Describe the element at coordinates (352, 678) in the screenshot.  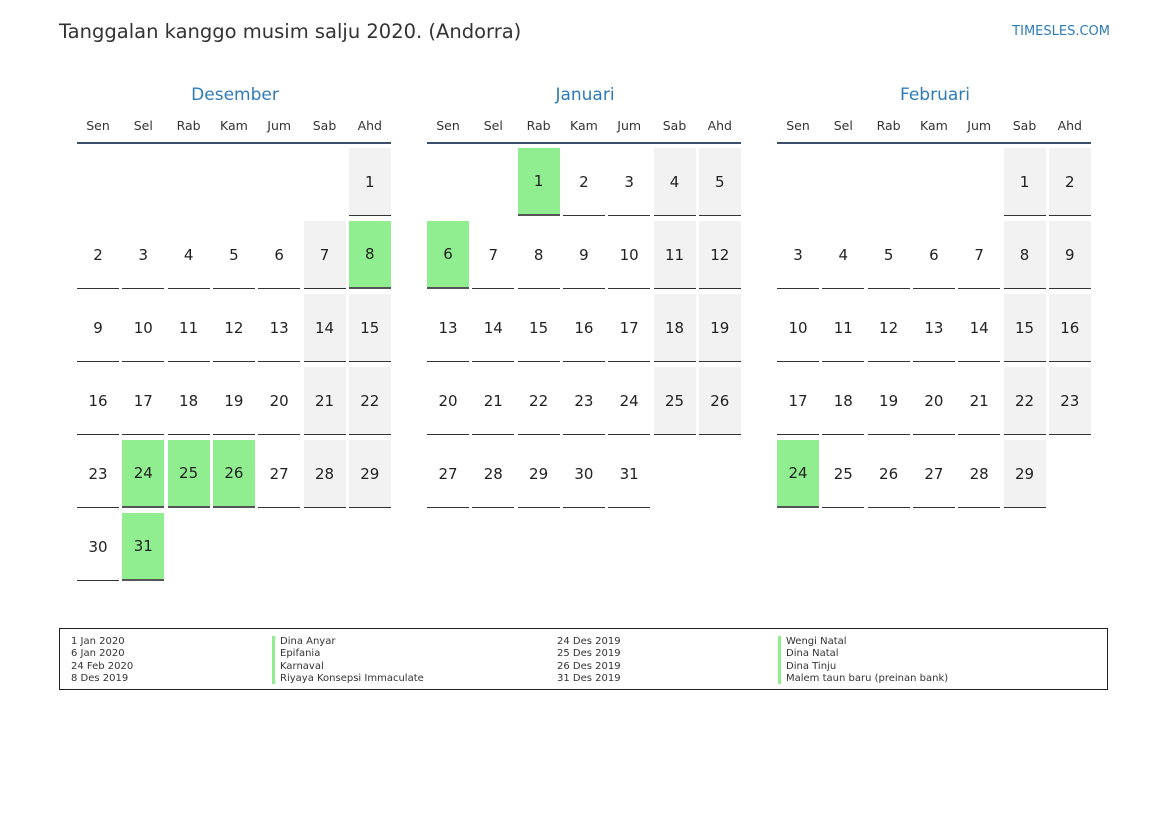
I see `legend-holiday-name: Riyaya Konsepsi Immaculate` at that location.